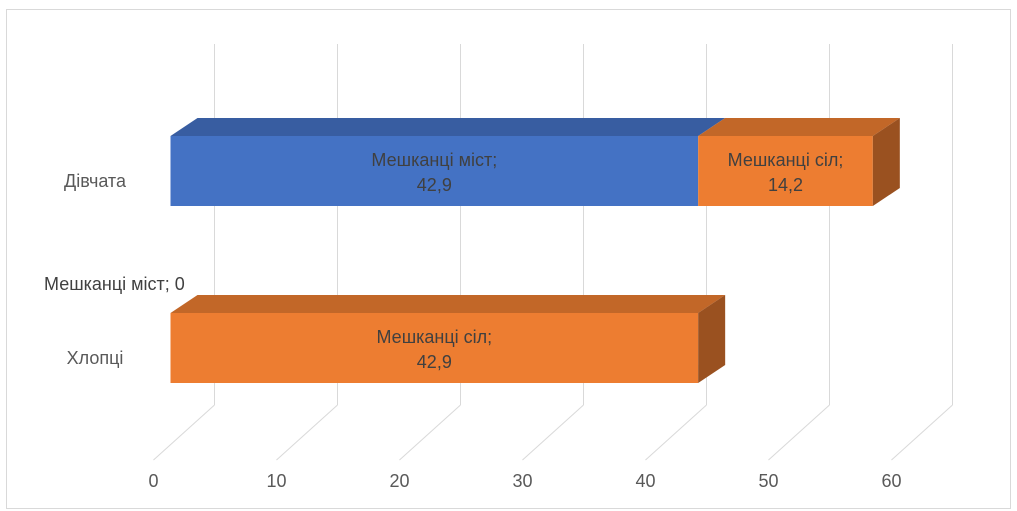 The width and height of the screenshot is (1017, 511). I want to click on y-category-label: Хлопці, so click(95, 358).